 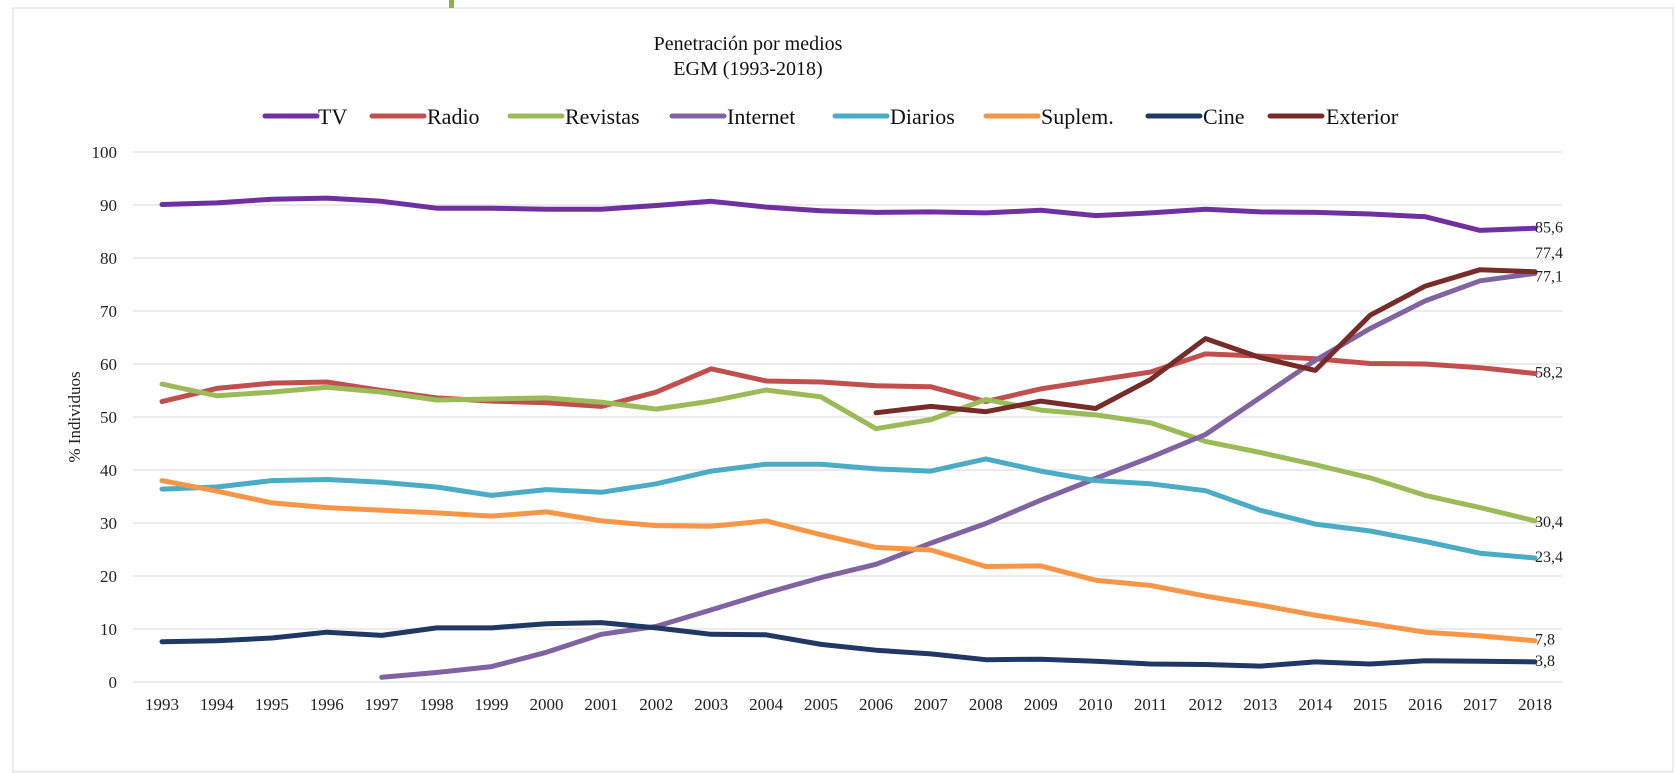 I want to click on y-tick-label: 40, so click(x=108, y=470).